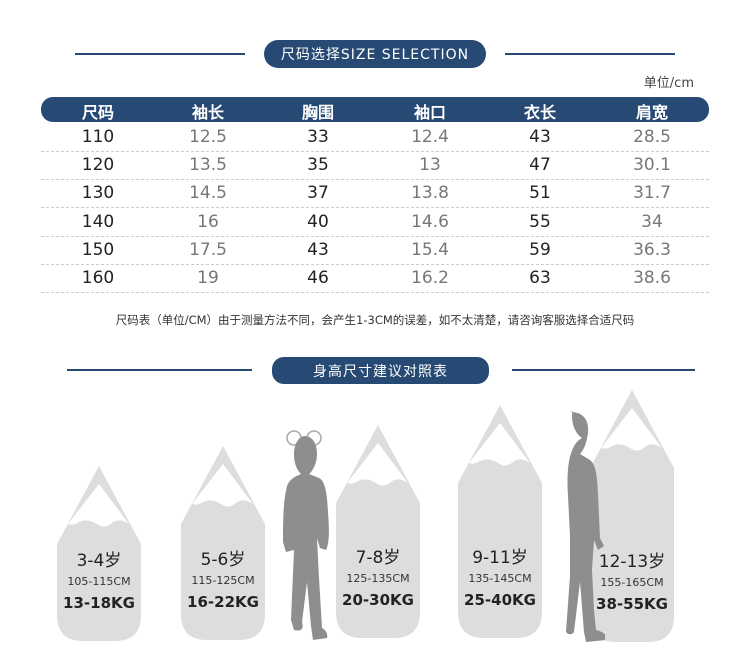 The width and height of the screenshot is (750, 656). What do you see at coordinates (208, 278) in the screenshot?
I see `table-cell: 19` at bounding box center [208, 278].